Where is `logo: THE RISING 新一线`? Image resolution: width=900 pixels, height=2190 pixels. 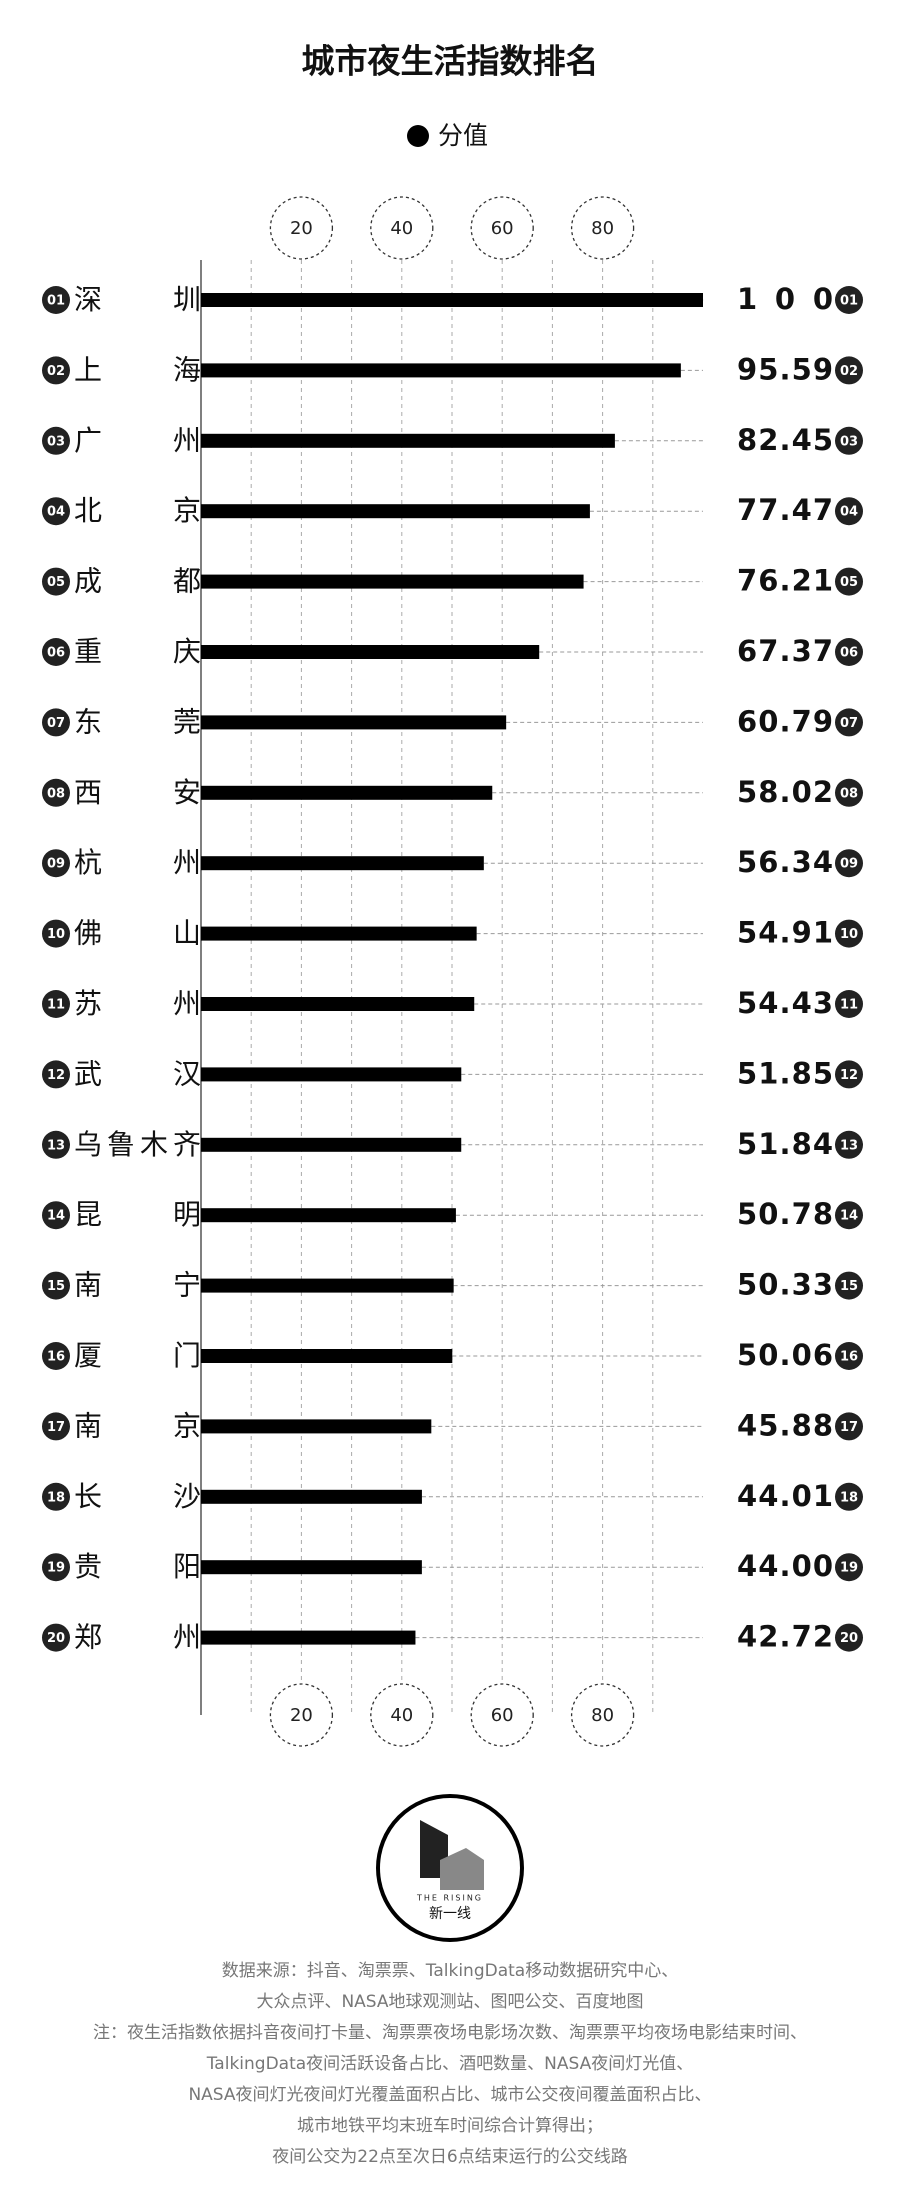 logo: THE RISING 新一线 is located at coordinates (450, 1868).